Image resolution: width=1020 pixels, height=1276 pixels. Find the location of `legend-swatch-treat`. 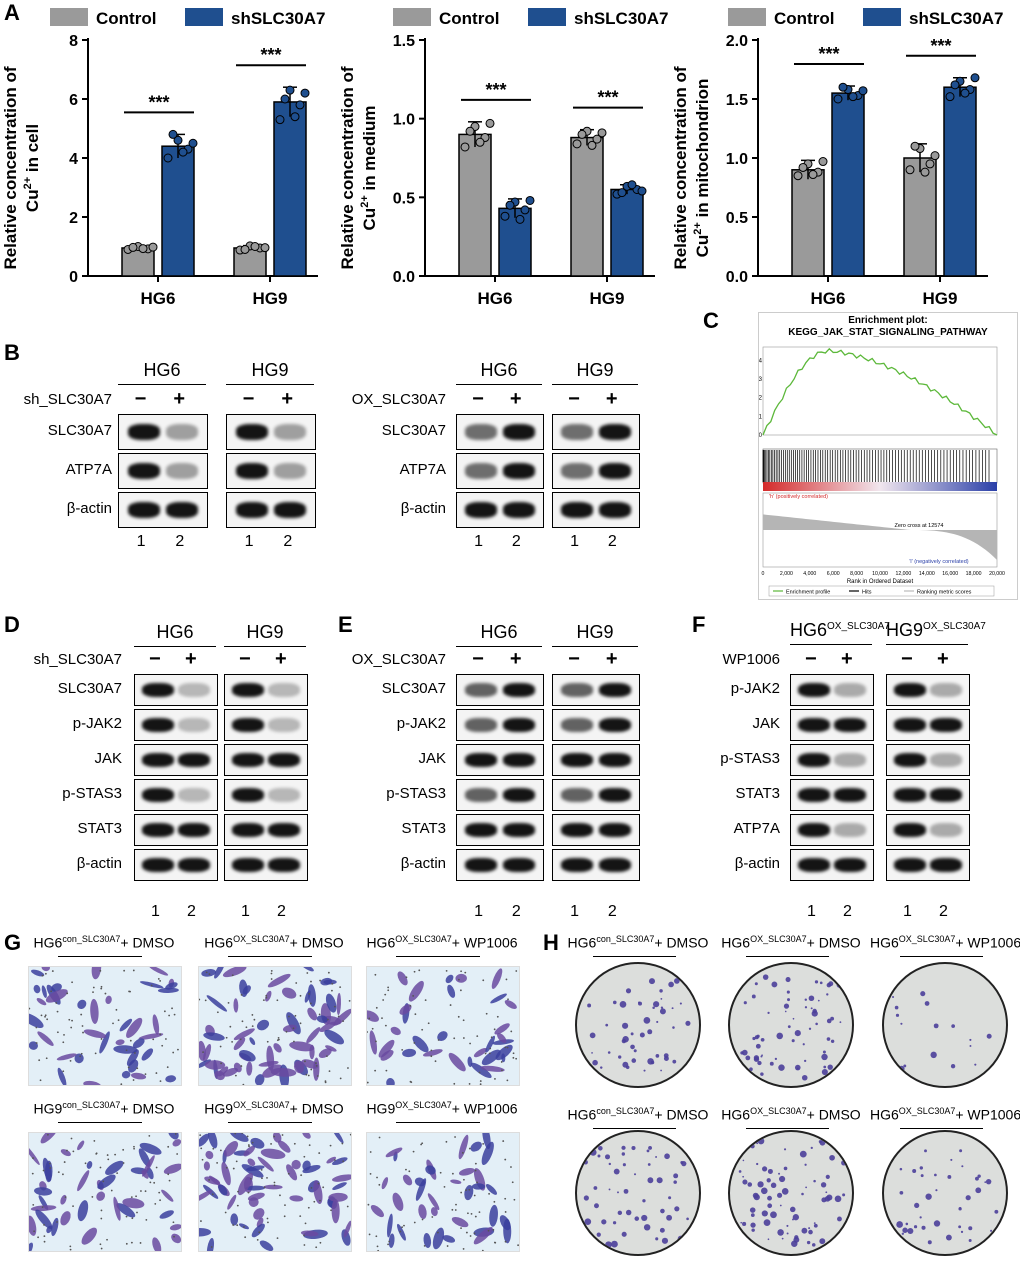

legend-swatch-treat is located at coordinates (882, 17).